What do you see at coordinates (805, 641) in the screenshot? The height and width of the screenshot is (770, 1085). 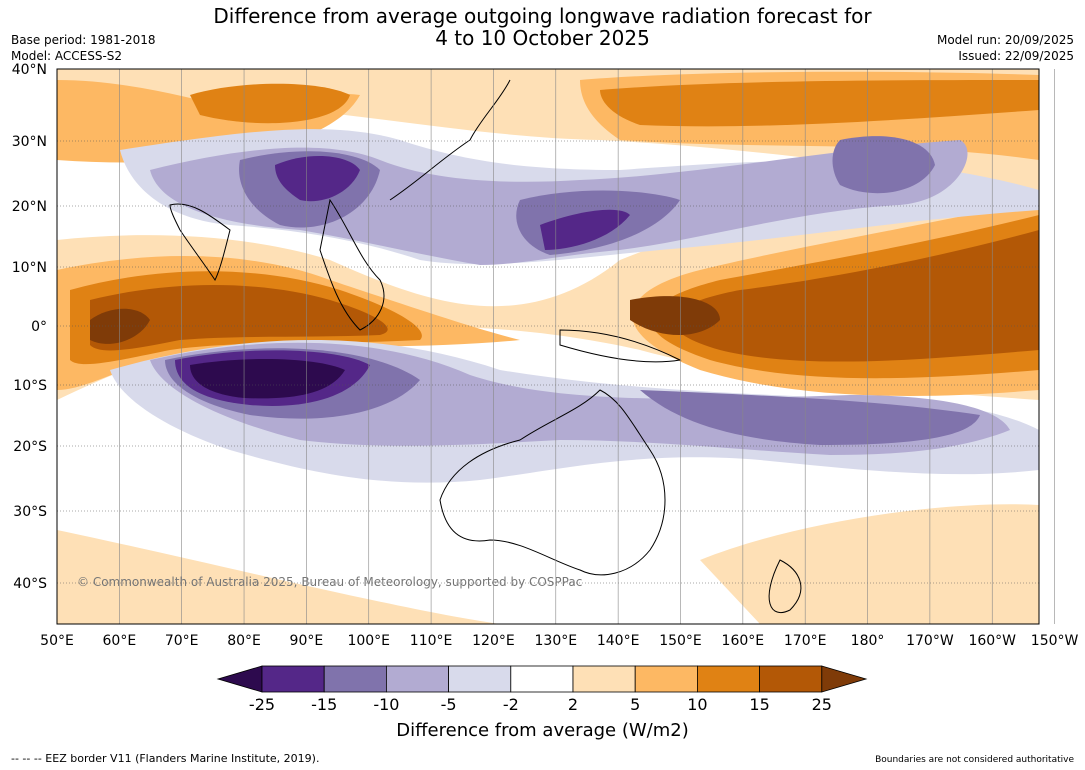 I see `longitude-label: 170°E` at bounding box center [805, 641].